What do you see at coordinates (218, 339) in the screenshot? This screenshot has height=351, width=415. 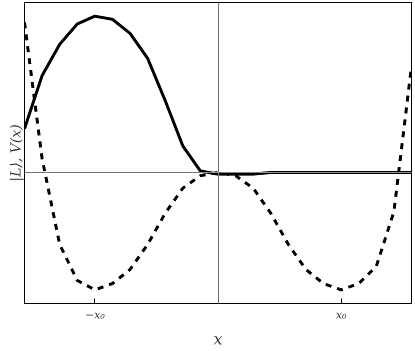 I see `x-axis-title: x` at bounding box center [218, 339].